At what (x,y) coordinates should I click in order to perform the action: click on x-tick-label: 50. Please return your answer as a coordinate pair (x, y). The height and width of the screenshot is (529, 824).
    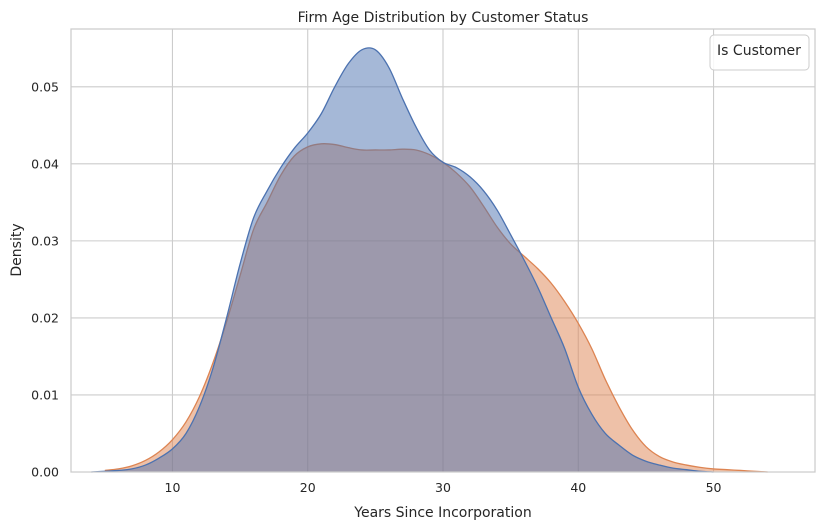
    Looking at the image, I should click on (714, 487).